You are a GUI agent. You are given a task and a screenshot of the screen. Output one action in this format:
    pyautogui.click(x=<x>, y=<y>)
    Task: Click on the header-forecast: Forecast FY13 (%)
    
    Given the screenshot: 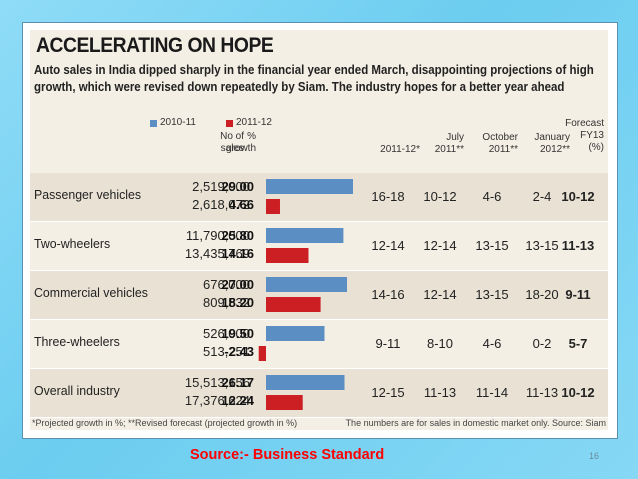 What is the action you would take?
    pyautogui.click(x=582, y=136)
    